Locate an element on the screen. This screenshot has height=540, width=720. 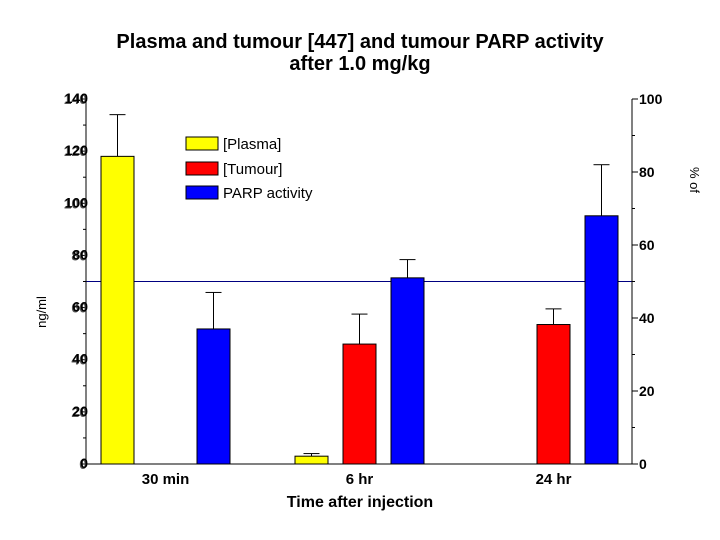
legend-label-plasma: [Plasma] is located at coordinates (252, 144).